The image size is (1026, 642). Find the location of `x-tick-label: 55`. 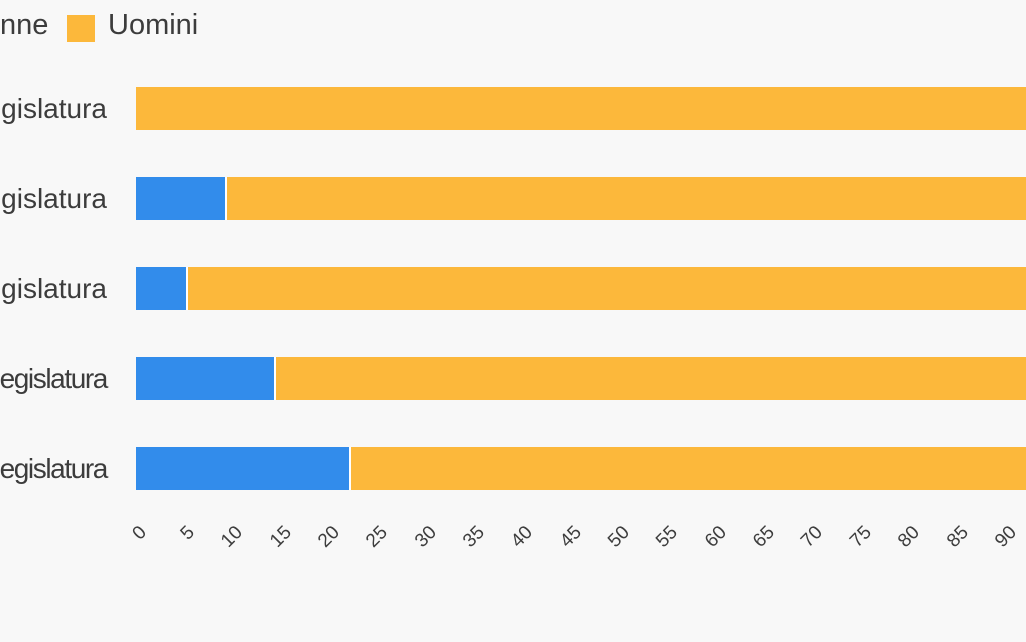

x-tick-label: 55 is located at coordinates (667, 537).